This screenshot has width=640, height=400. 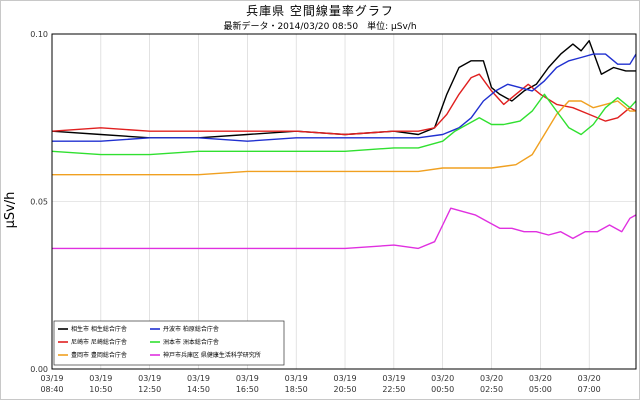 I want to click on legend-label: 尼崎市 尼崎総合庁舎, so click(x=99, y=342).